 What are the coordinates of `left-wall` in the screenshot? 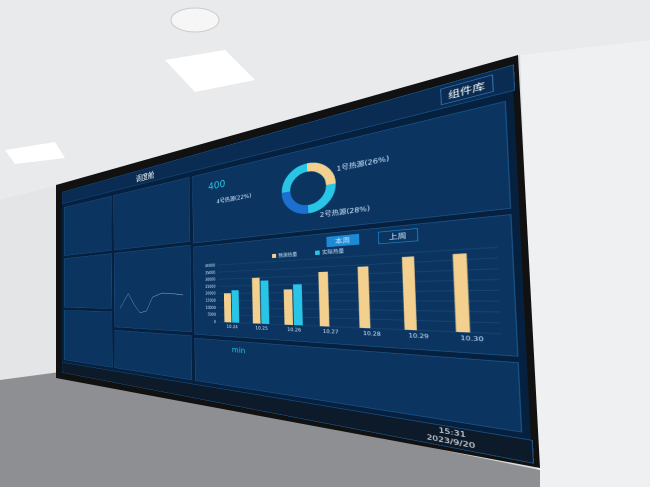 It's located at (30, 282).